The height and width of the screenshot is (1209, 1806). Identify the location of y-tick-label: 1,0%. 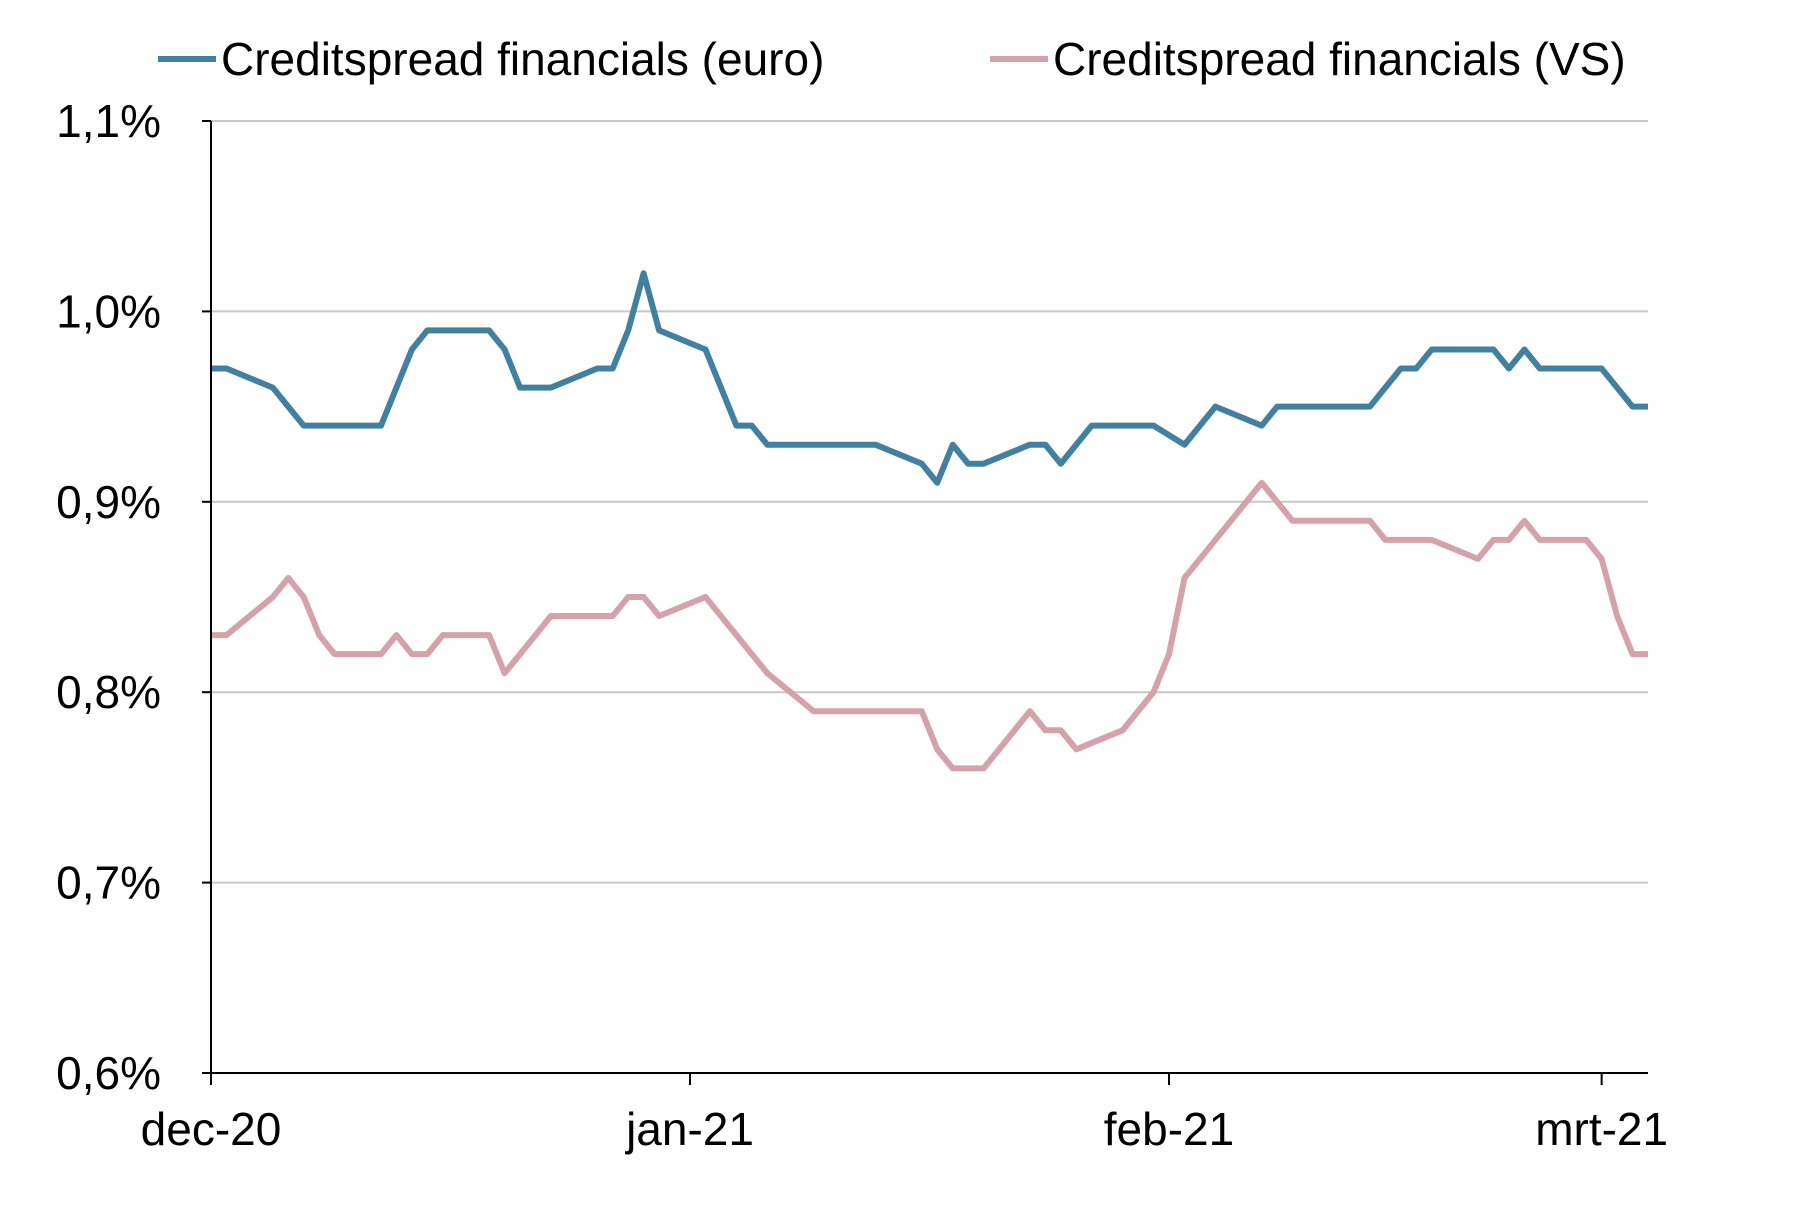
(108, 311).